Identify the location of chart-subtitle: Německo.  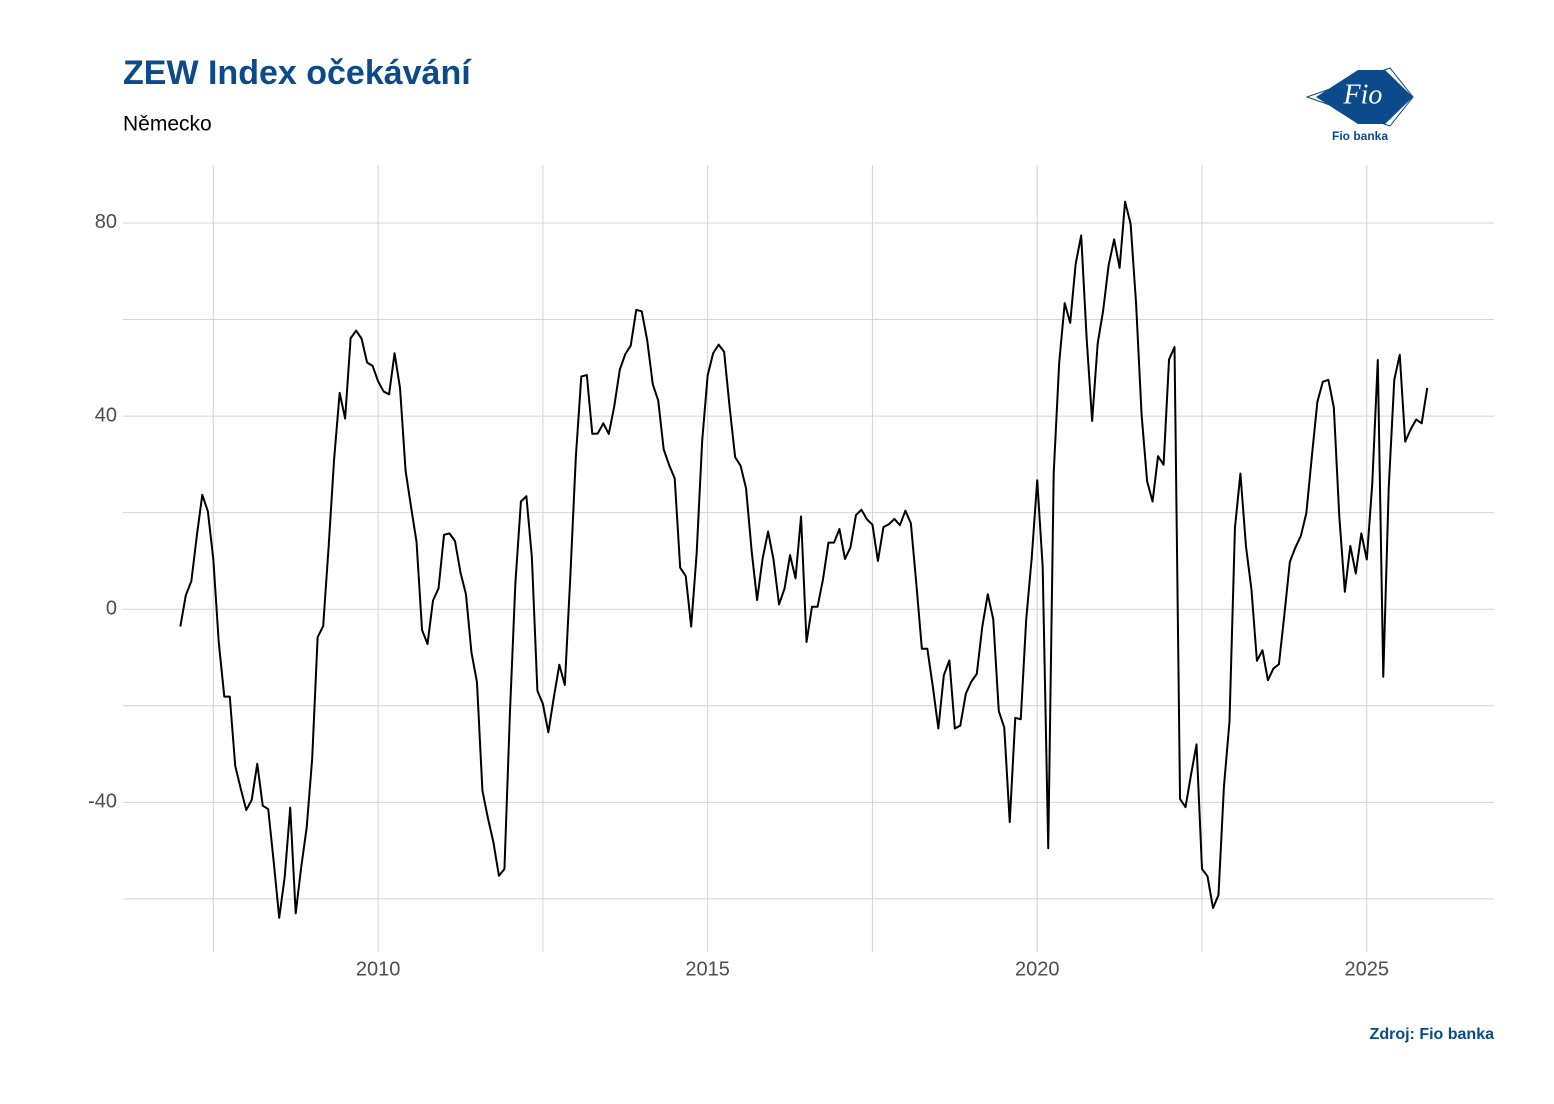
(167, 124).